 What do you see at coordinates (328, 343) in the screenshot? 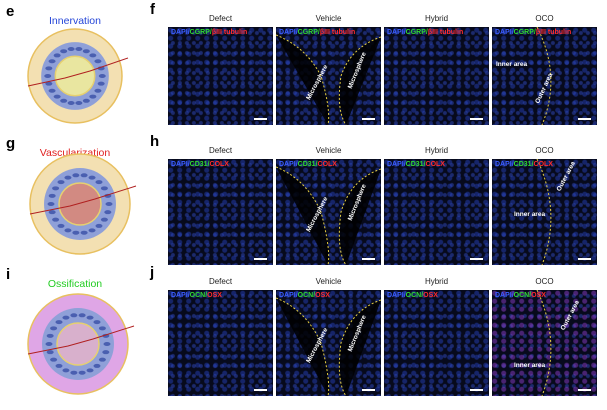
I see `micrograph: DAPI/OCN/OSX Microsphere Microsphere` at bounding box center [328, 343].